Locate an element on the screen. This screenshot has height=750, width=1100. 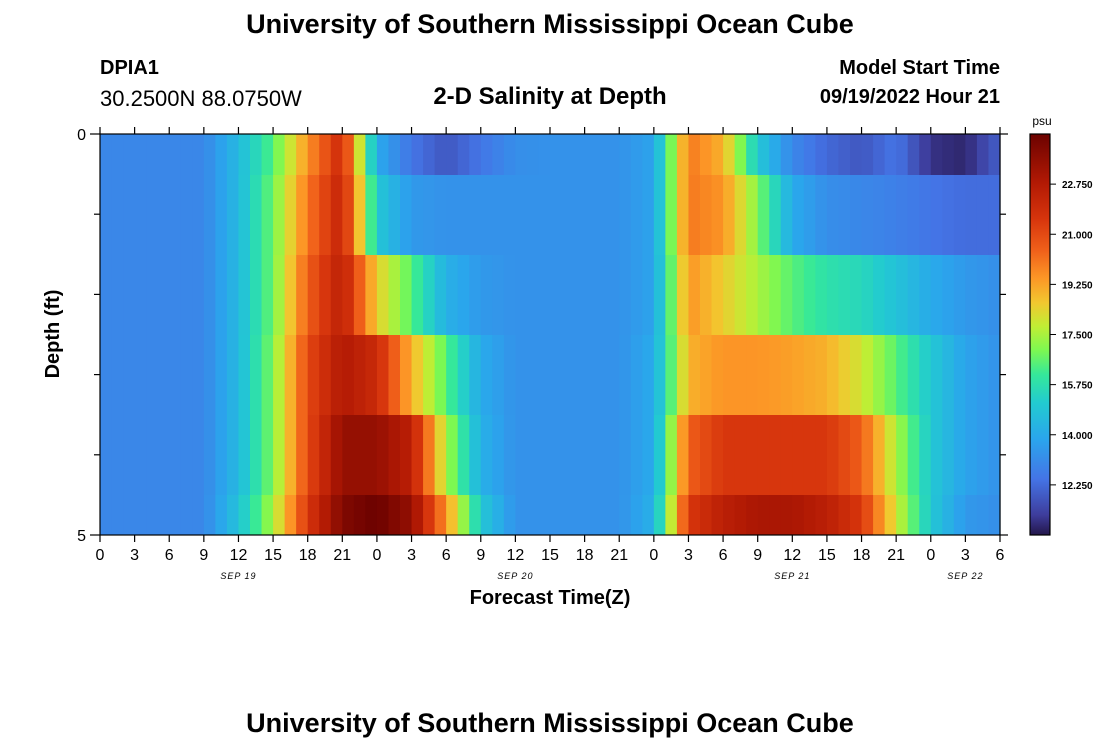
colorbar-tick-label: 14.000 is located at coordinates (1077, 436).